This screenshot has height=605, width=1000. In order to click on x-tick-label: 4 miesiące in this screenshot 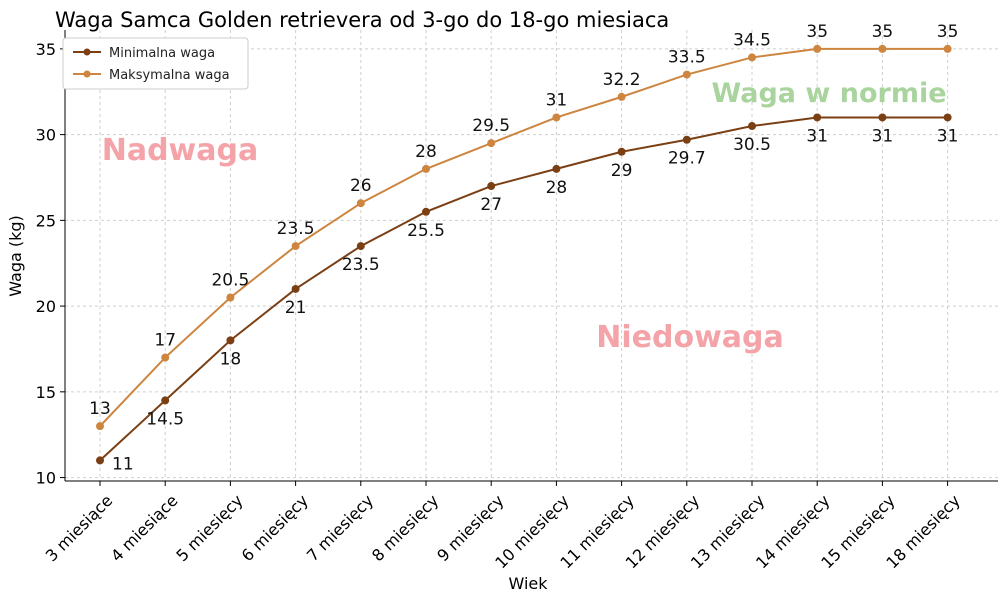, I will do `click(144, 528)`.